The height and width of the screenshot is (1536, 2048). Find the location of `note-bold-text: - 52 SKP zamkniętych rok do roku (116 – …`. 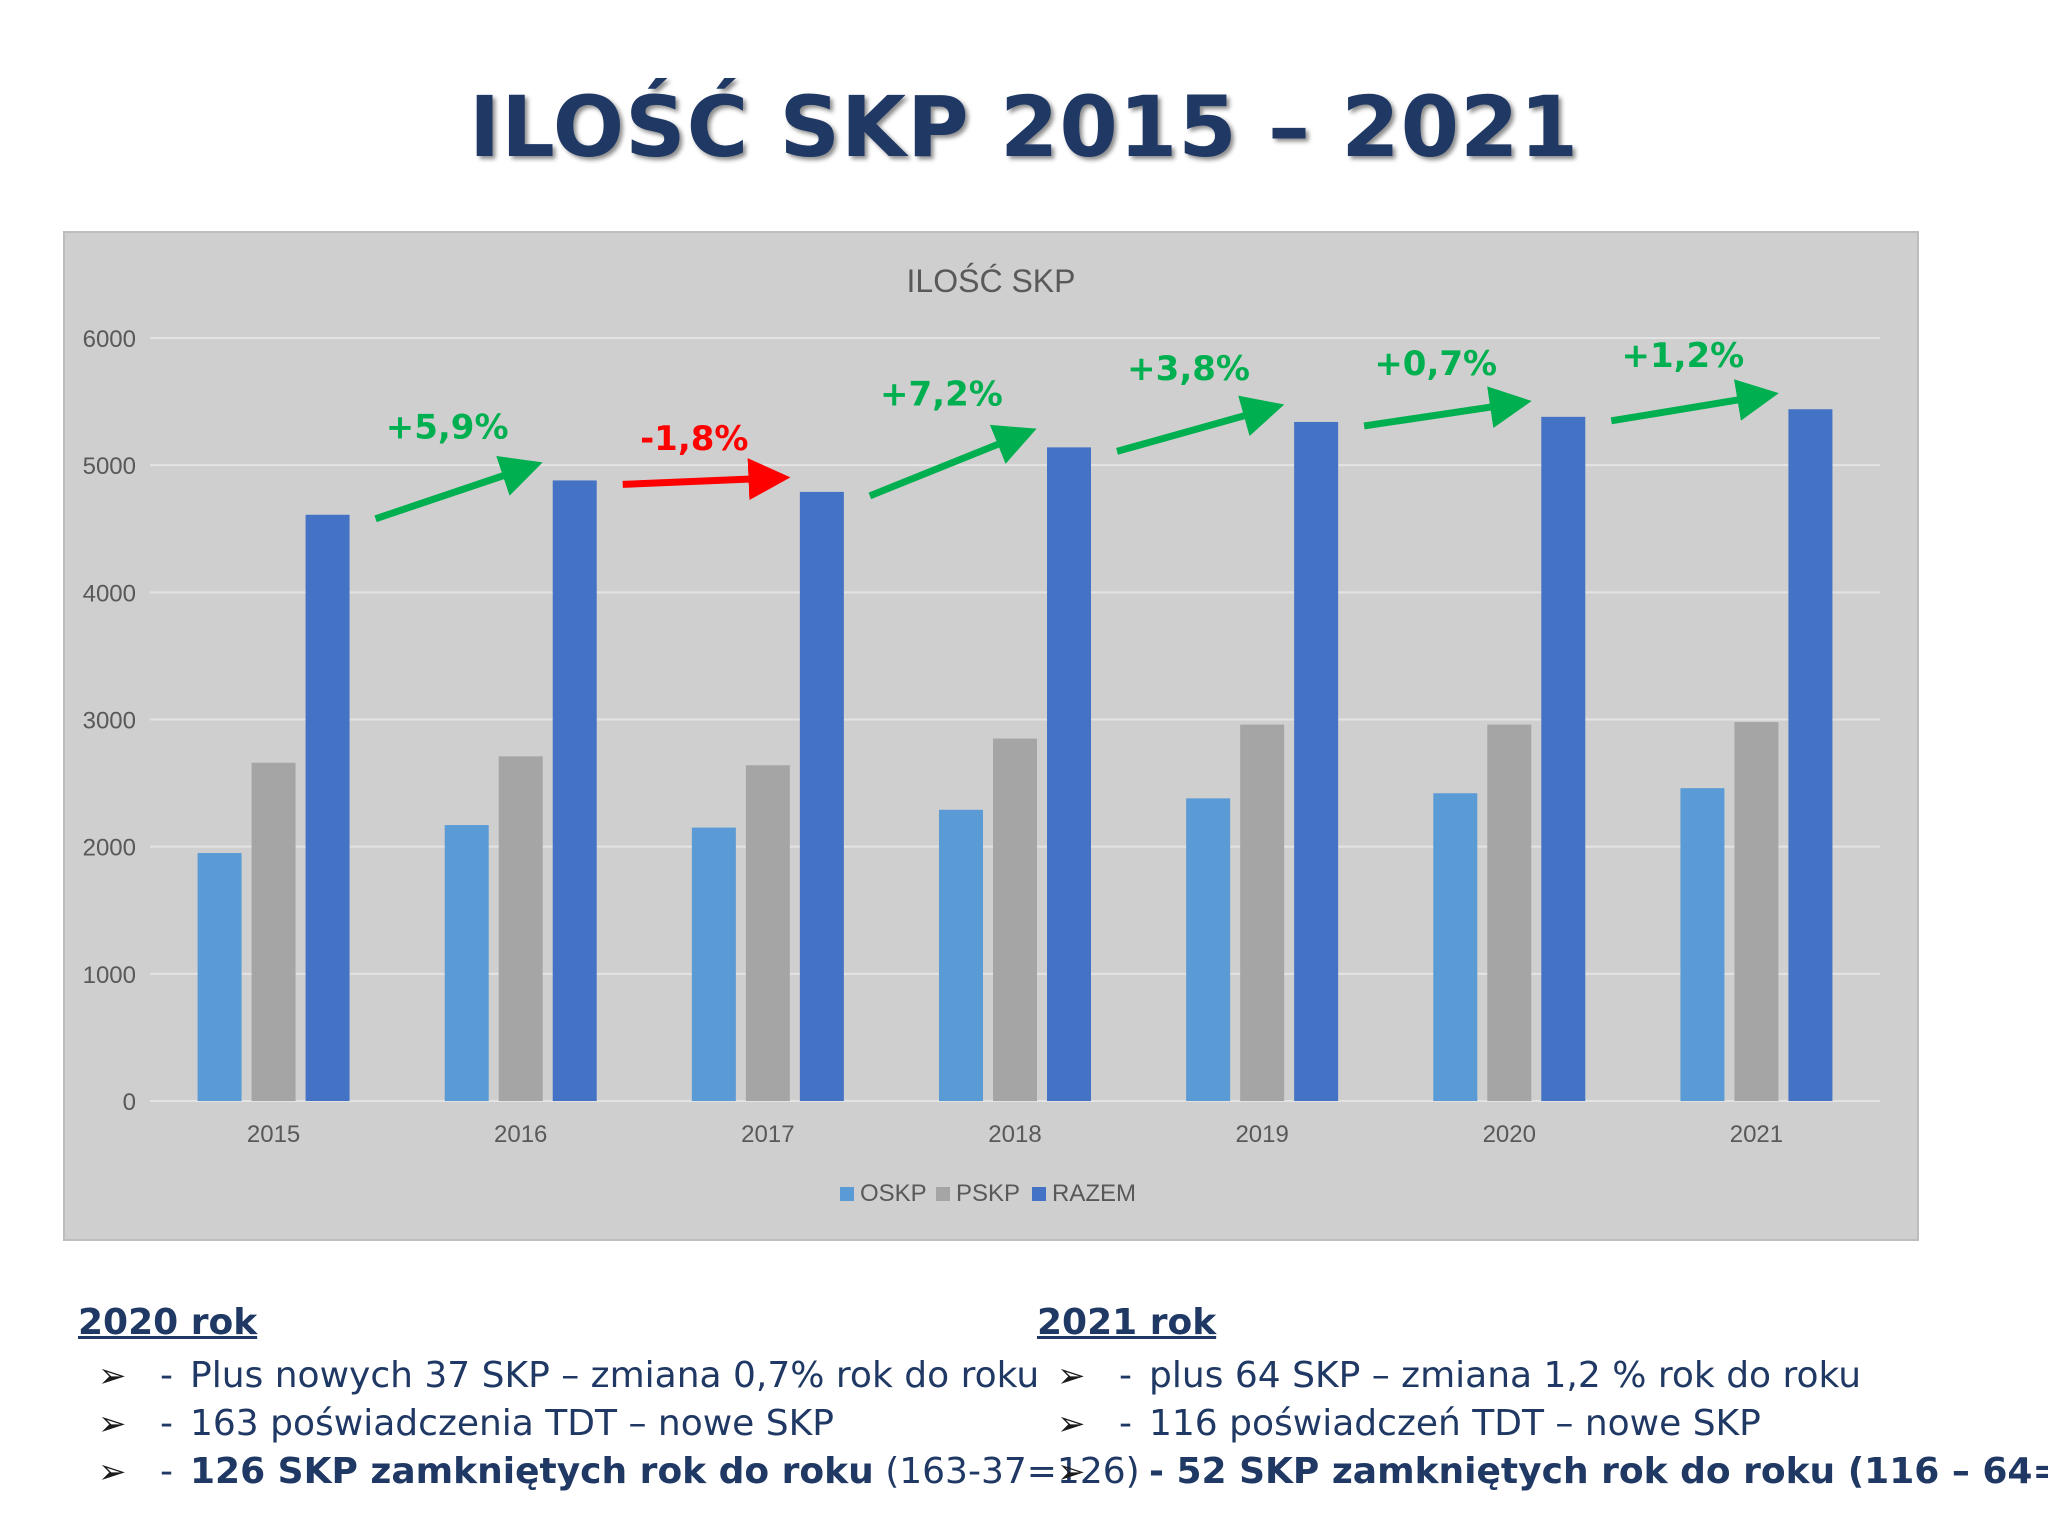

note-bold-text: - 52 SKP zamkniętych rok do roku (116 – … is located at coordinates (1598, 1471).